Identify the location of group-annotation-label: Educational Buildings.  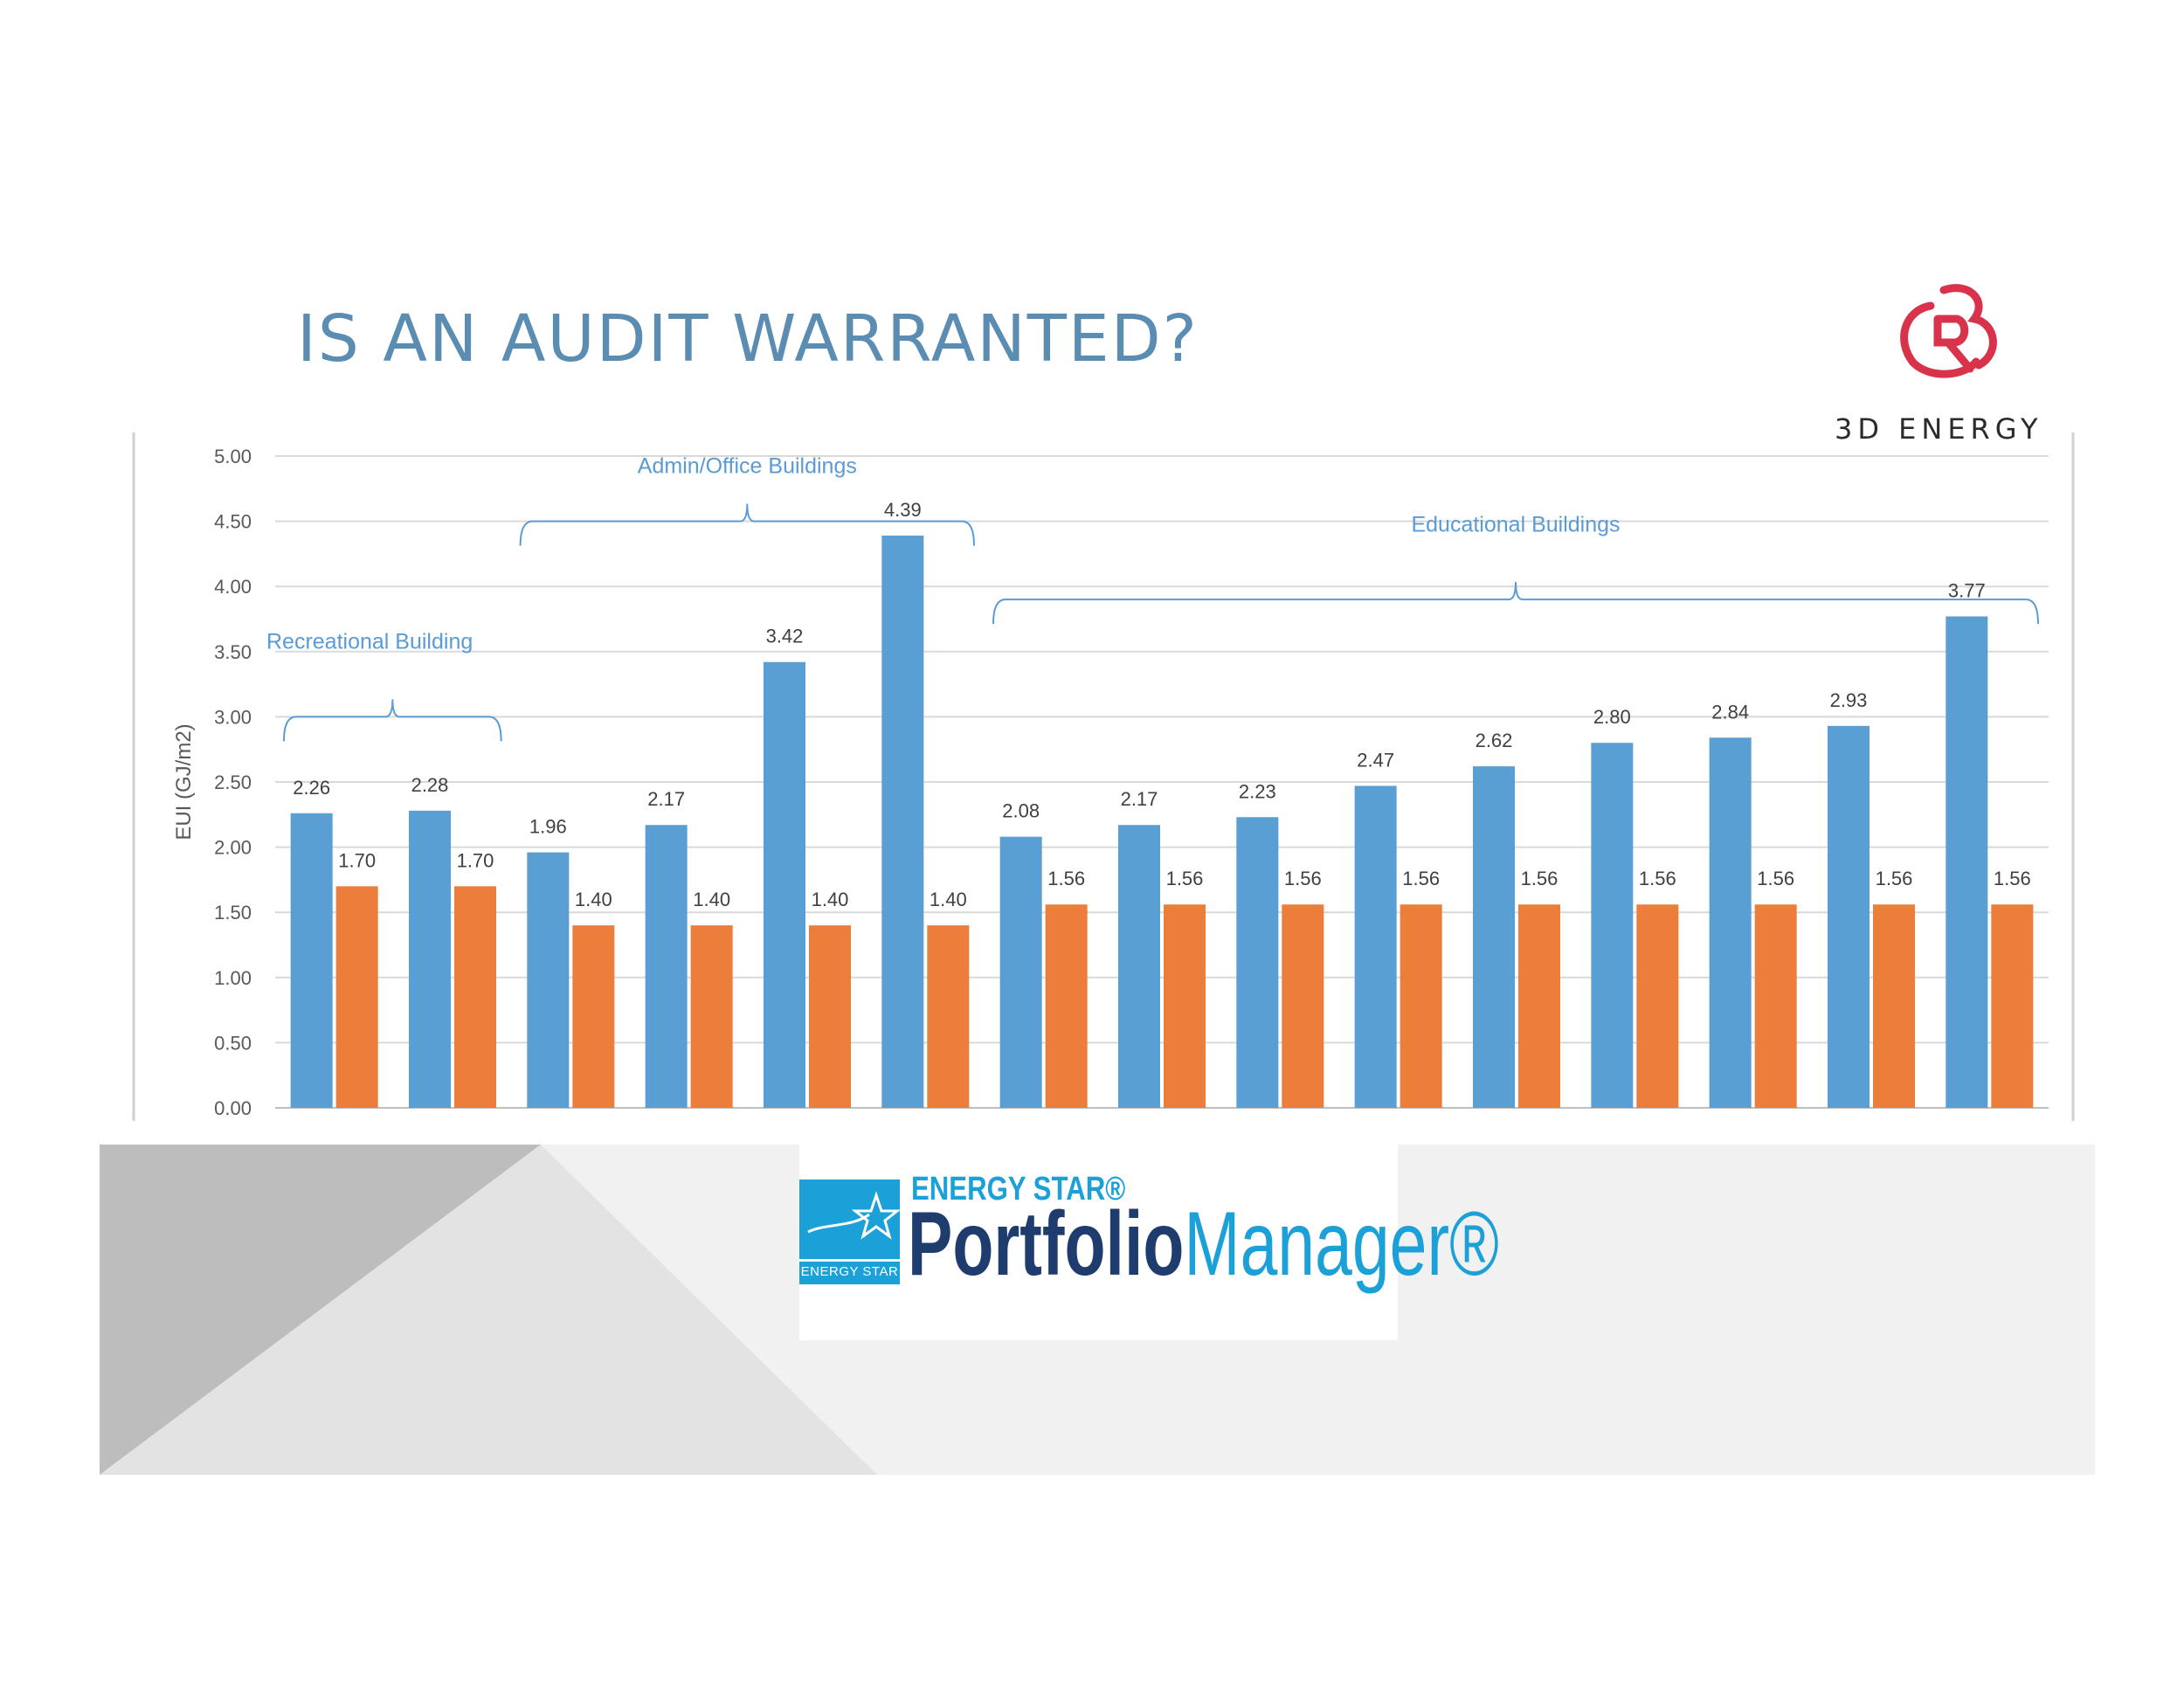
(1515, 524).